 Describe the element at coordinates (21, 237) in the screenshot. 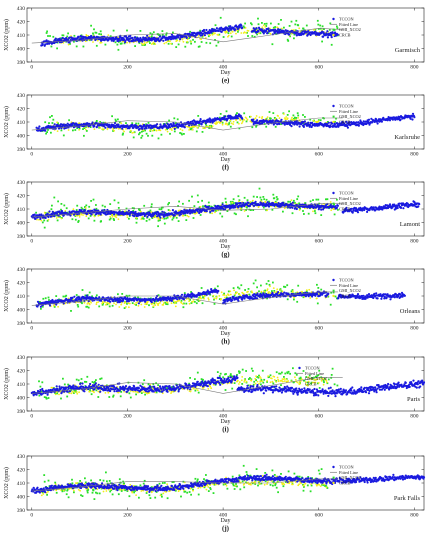

I see `y-tick-label: 390` at that location.